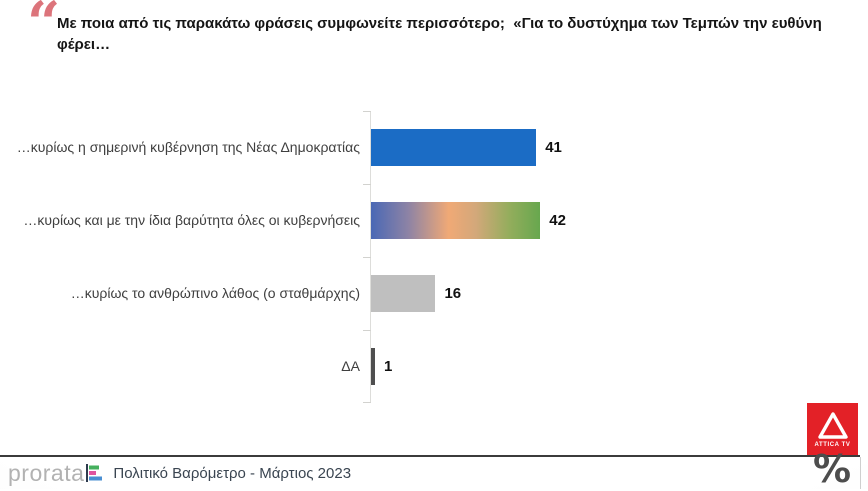 Image resolution: width=868 pixels, height=491 pixels. I want to click on bar-value: 16, so click(453, 293).